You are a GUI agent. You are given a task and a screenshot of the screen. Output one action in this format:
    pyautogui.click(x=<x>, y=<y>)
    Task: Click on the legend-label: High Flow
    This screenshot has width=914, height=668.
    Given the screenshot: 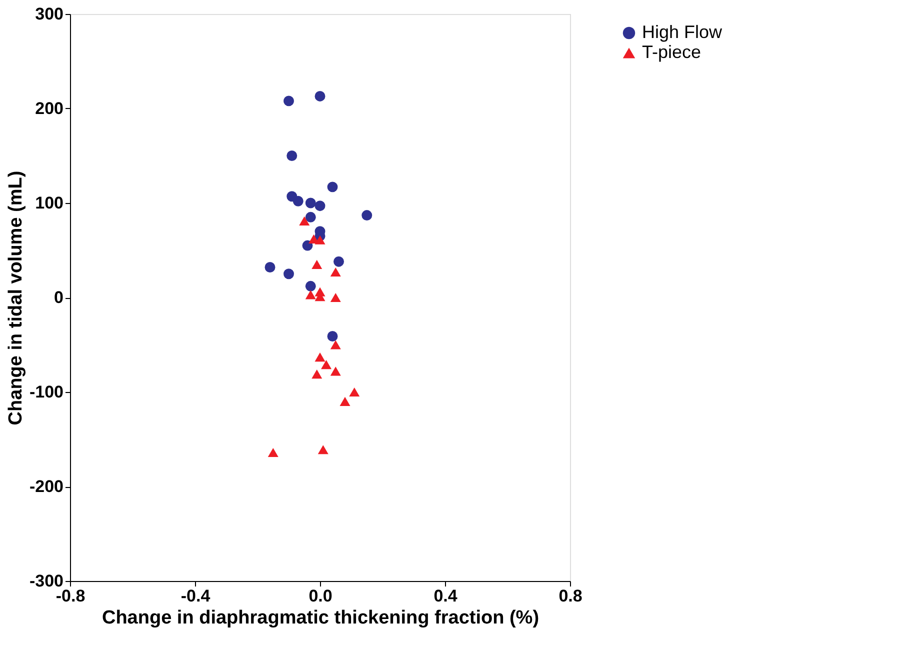 What is the action you would take?
    pyautogui.click(x=683, y=32)
    